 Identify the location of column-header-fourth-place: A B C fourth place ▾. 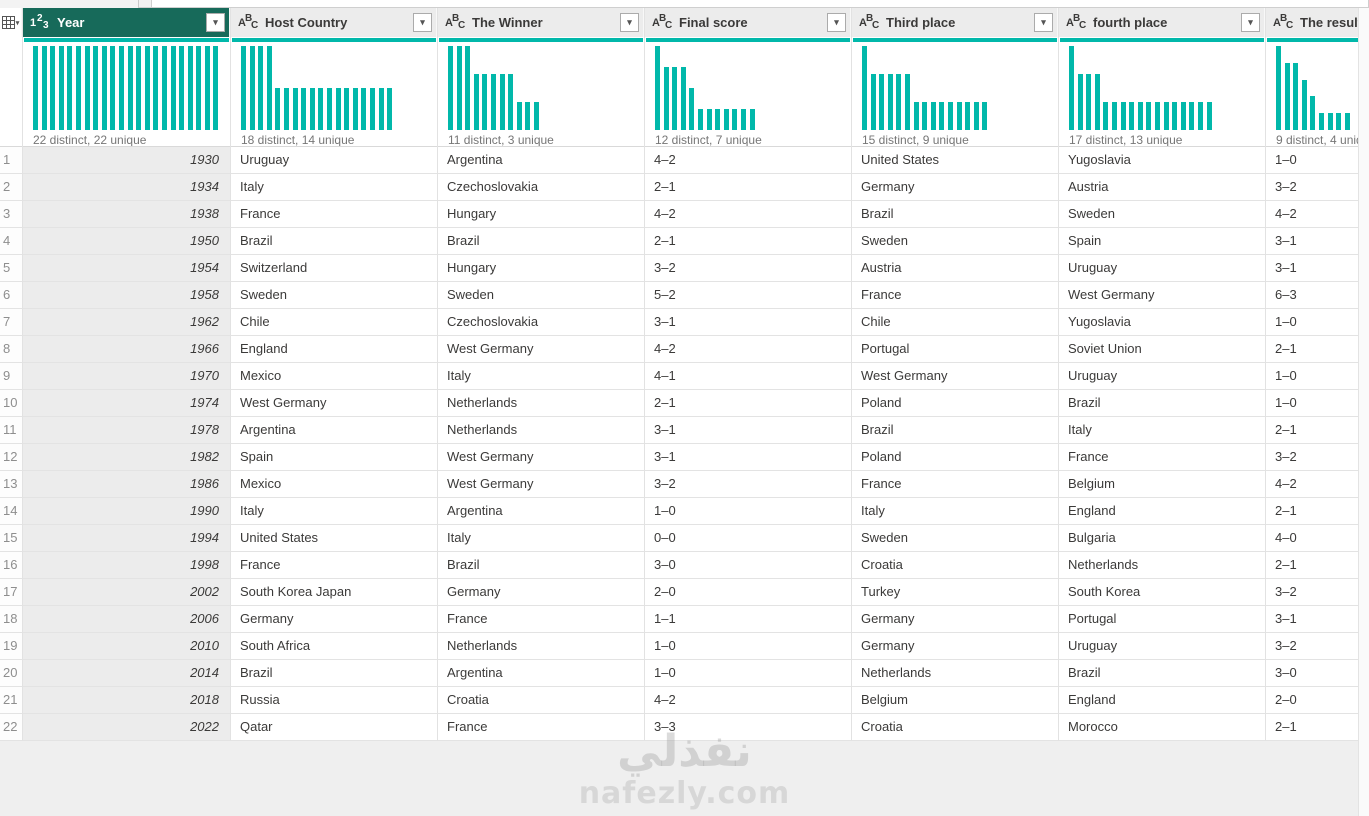
(1162, 22).